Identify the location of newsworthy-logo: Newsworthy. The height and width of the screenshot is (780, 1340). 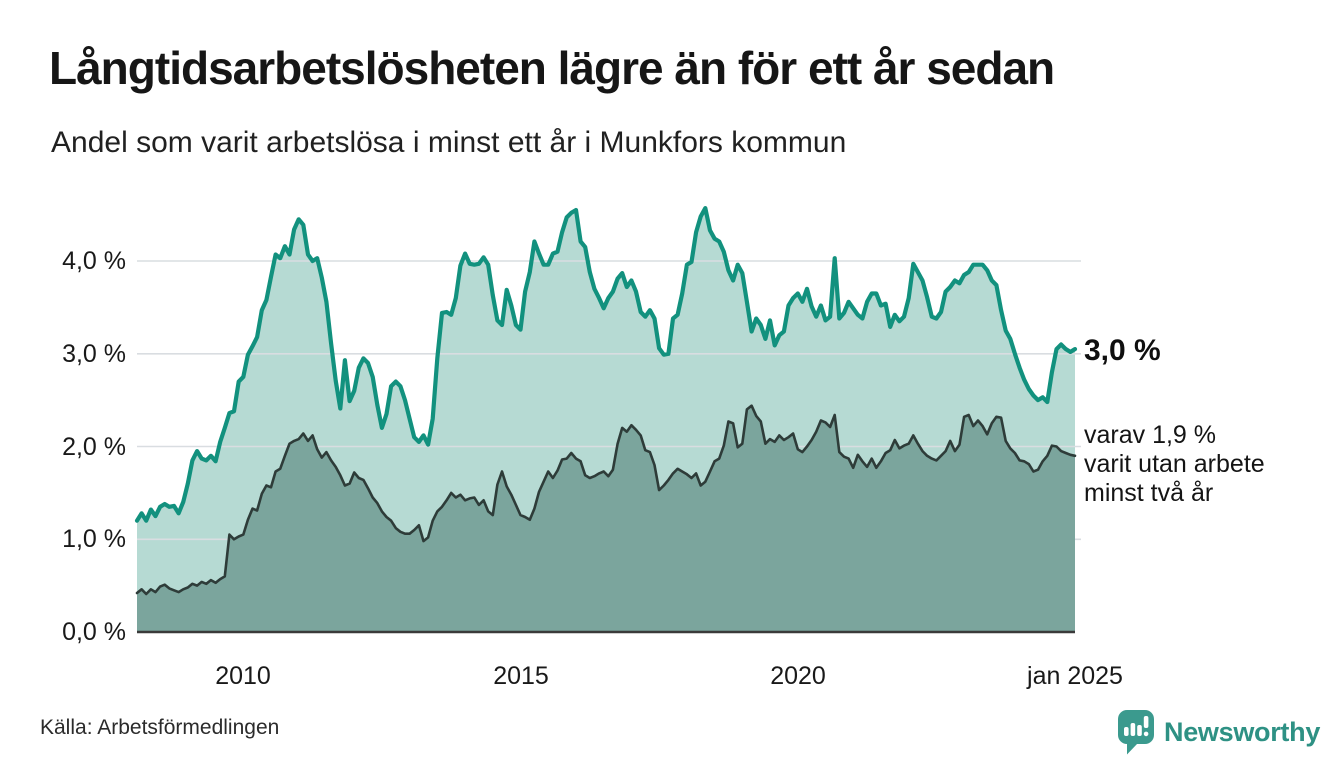
(1218, 732).